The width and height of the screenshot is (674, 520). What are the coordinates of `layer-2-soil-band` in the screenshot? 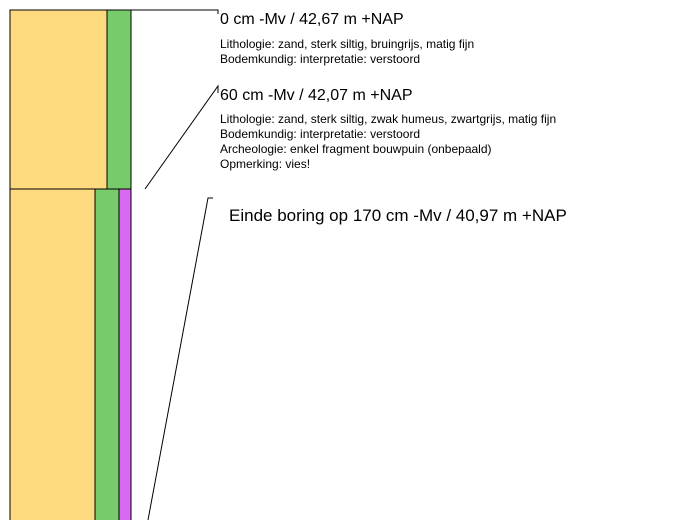 It's located at (107, 354).